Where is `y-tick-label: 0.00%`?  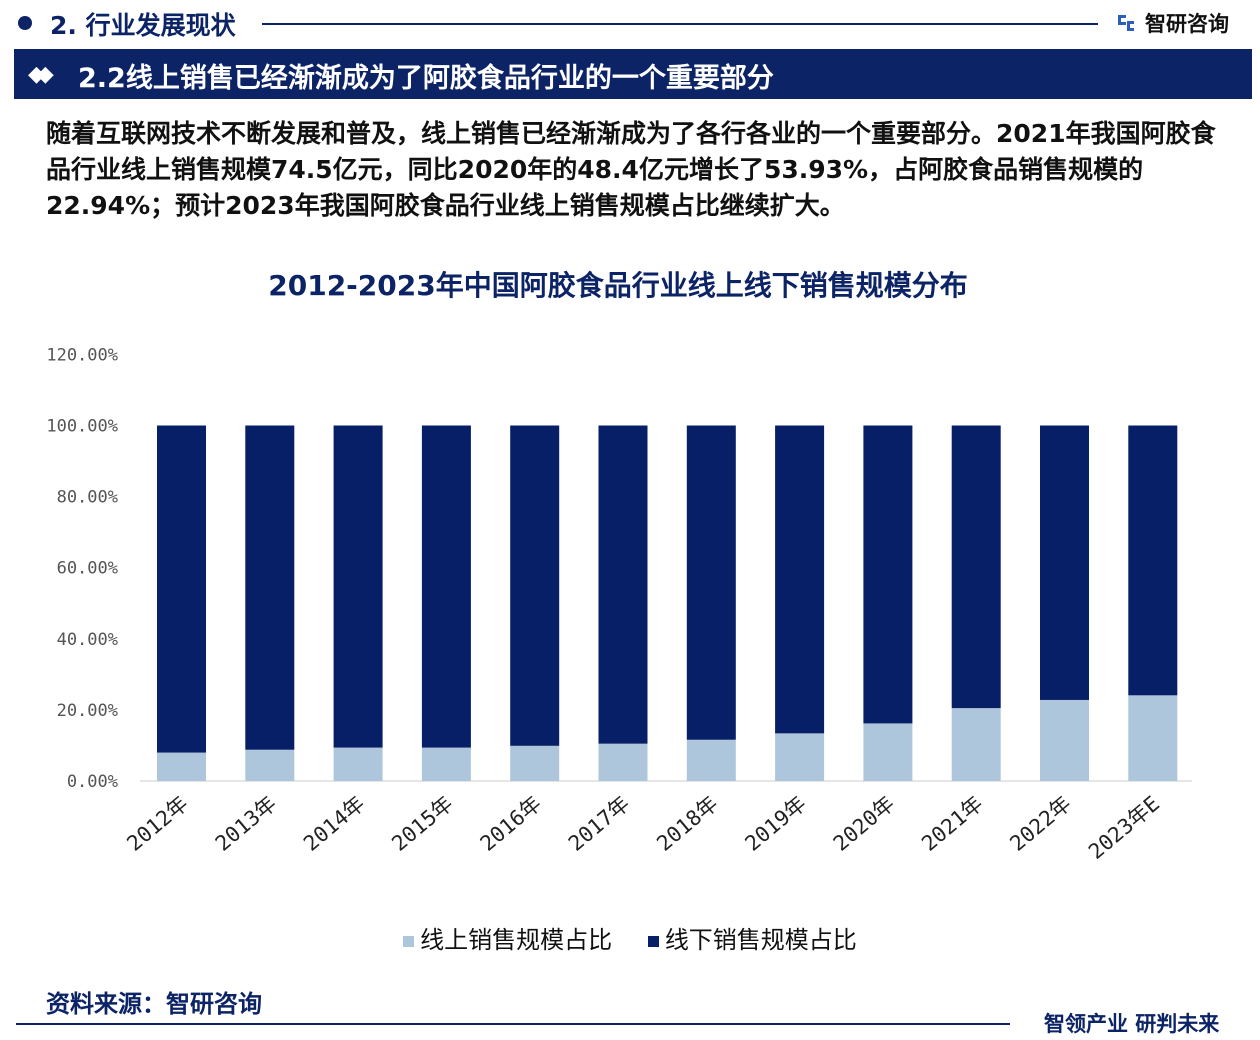 y-tick-label: 0.00% is located at coordinates (92, 782).